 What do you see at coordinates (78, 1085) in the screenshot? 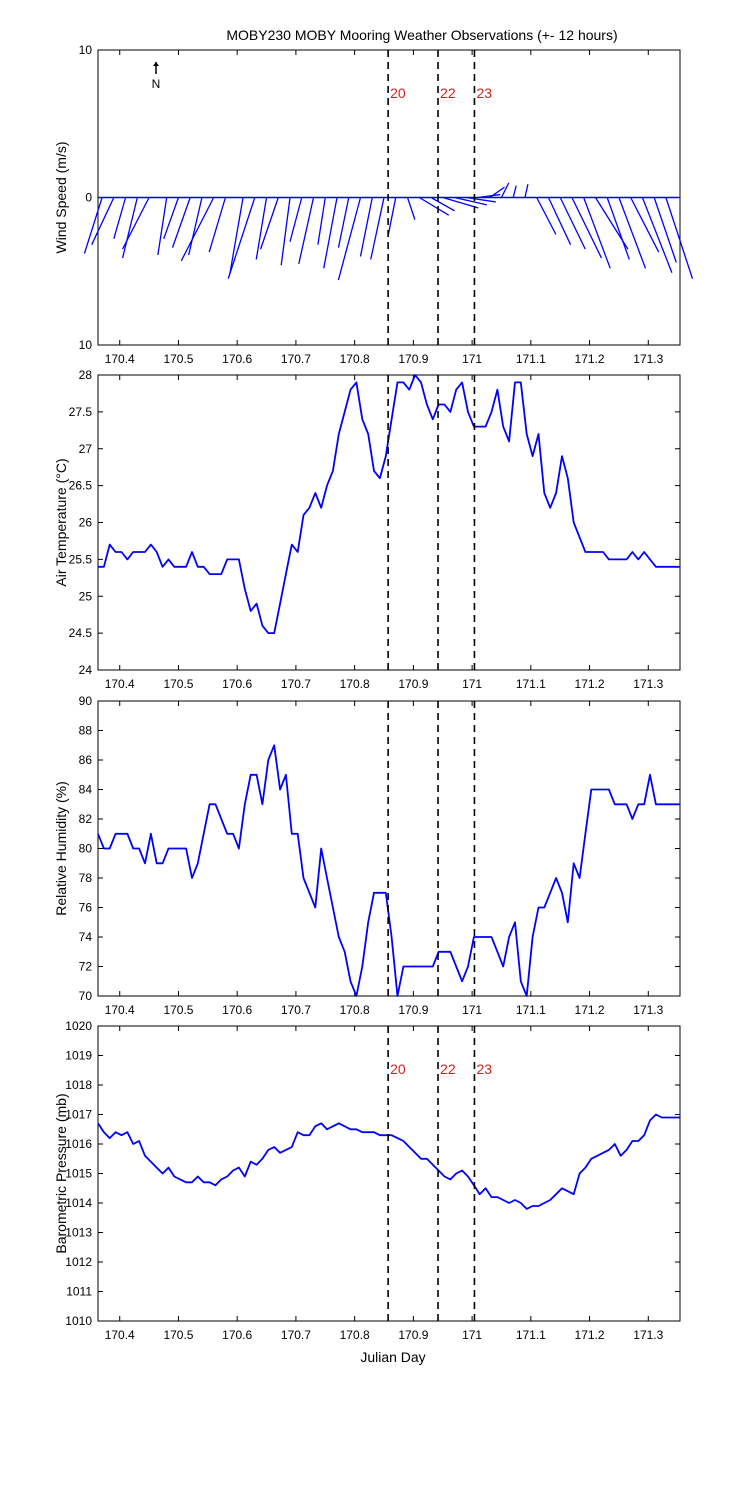
I see `y-tick-label-pressure: 1018` at bounding box center [78, 1085].